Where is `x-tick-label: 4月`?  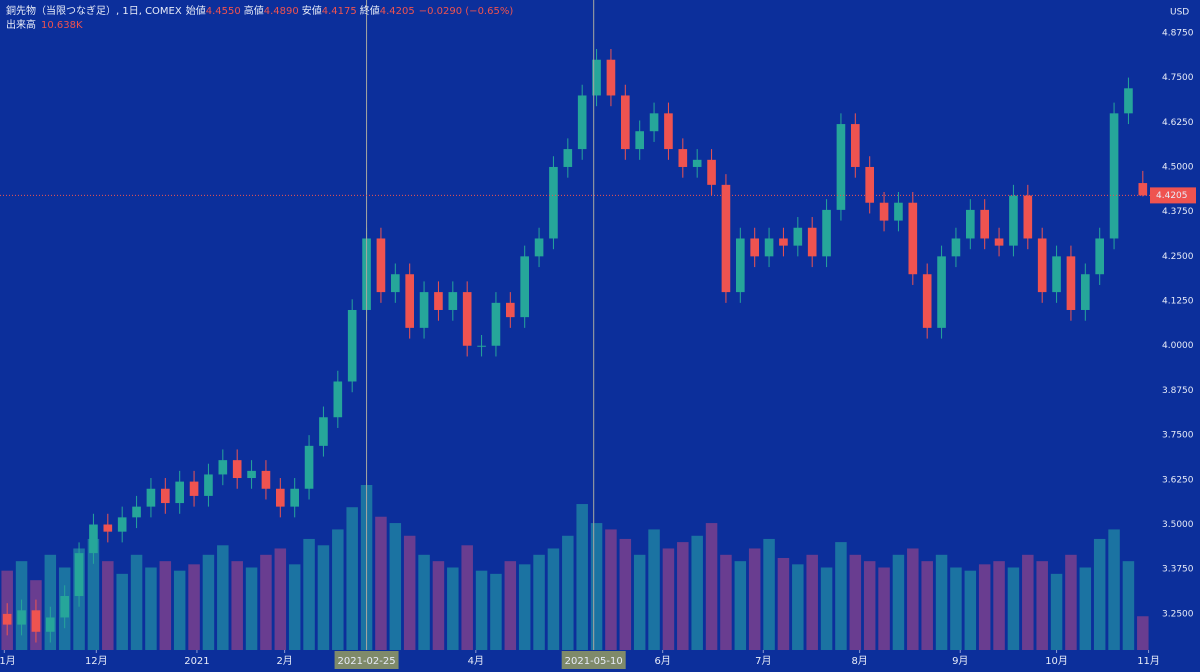 x-tick-label: 4月 is located at coordinates (476, 661).